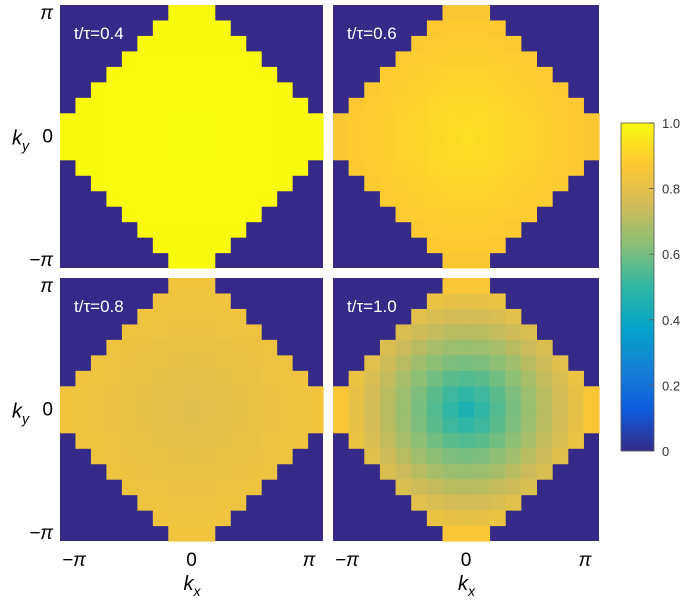 This screenshot has width=685, height=602. I want to click on panel-label: t/τ=0.6, so click(372, 33).